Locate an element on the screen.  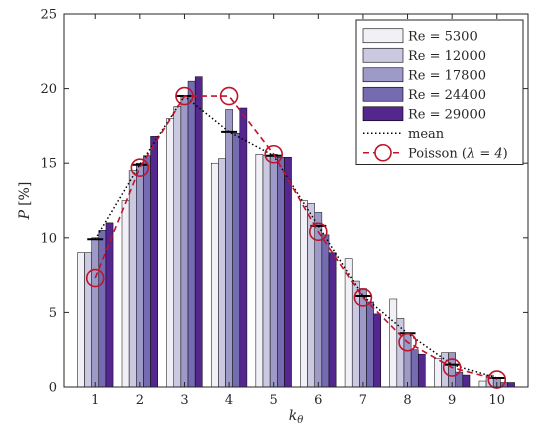
x-axis-label: kθ is located at coordinates (296, 417).